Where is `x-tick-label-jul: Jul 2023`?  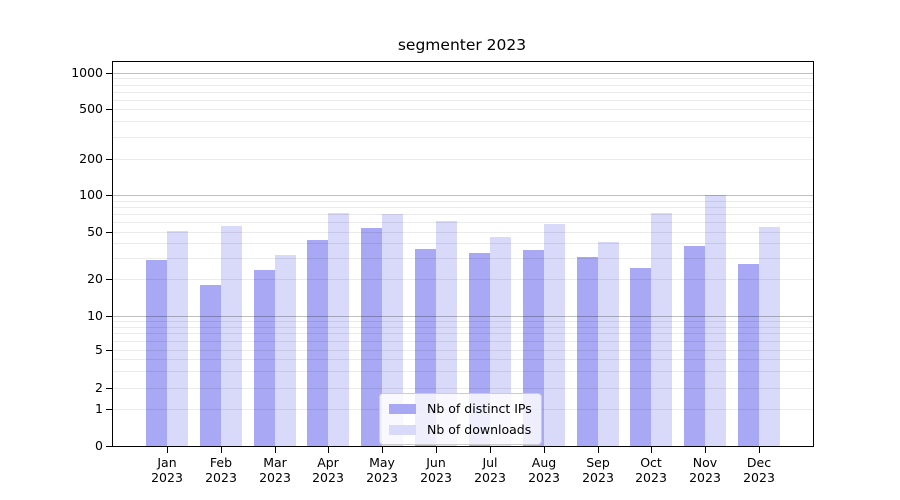
x-tick-label-jul: Jul 2023 is located at coordinates (490, 470).